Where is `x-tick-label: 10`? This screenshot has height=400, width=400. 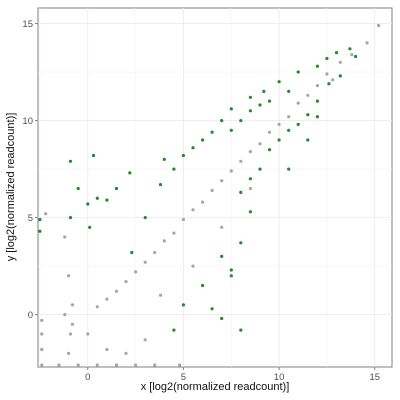
x-tick-label: 10 is located at coordinates (279, 377).